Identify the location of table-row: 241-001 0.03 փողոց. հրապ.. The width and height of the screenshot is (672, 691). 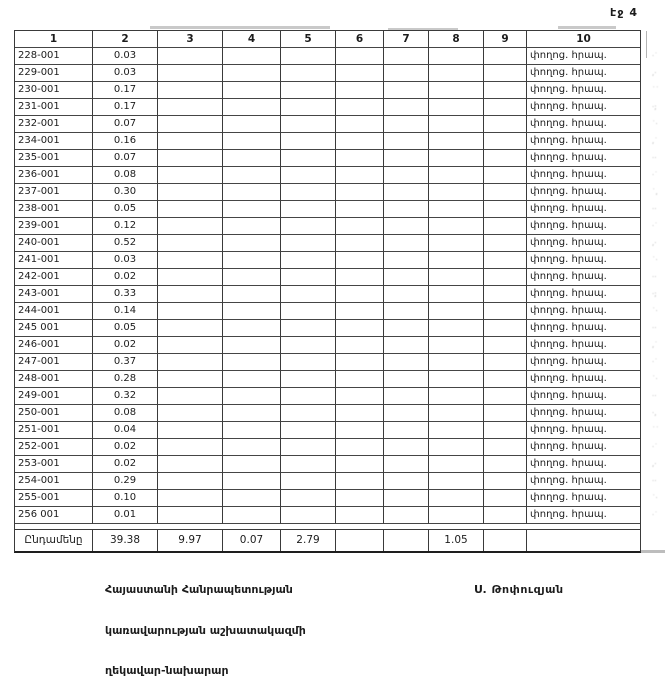
(327, 260).